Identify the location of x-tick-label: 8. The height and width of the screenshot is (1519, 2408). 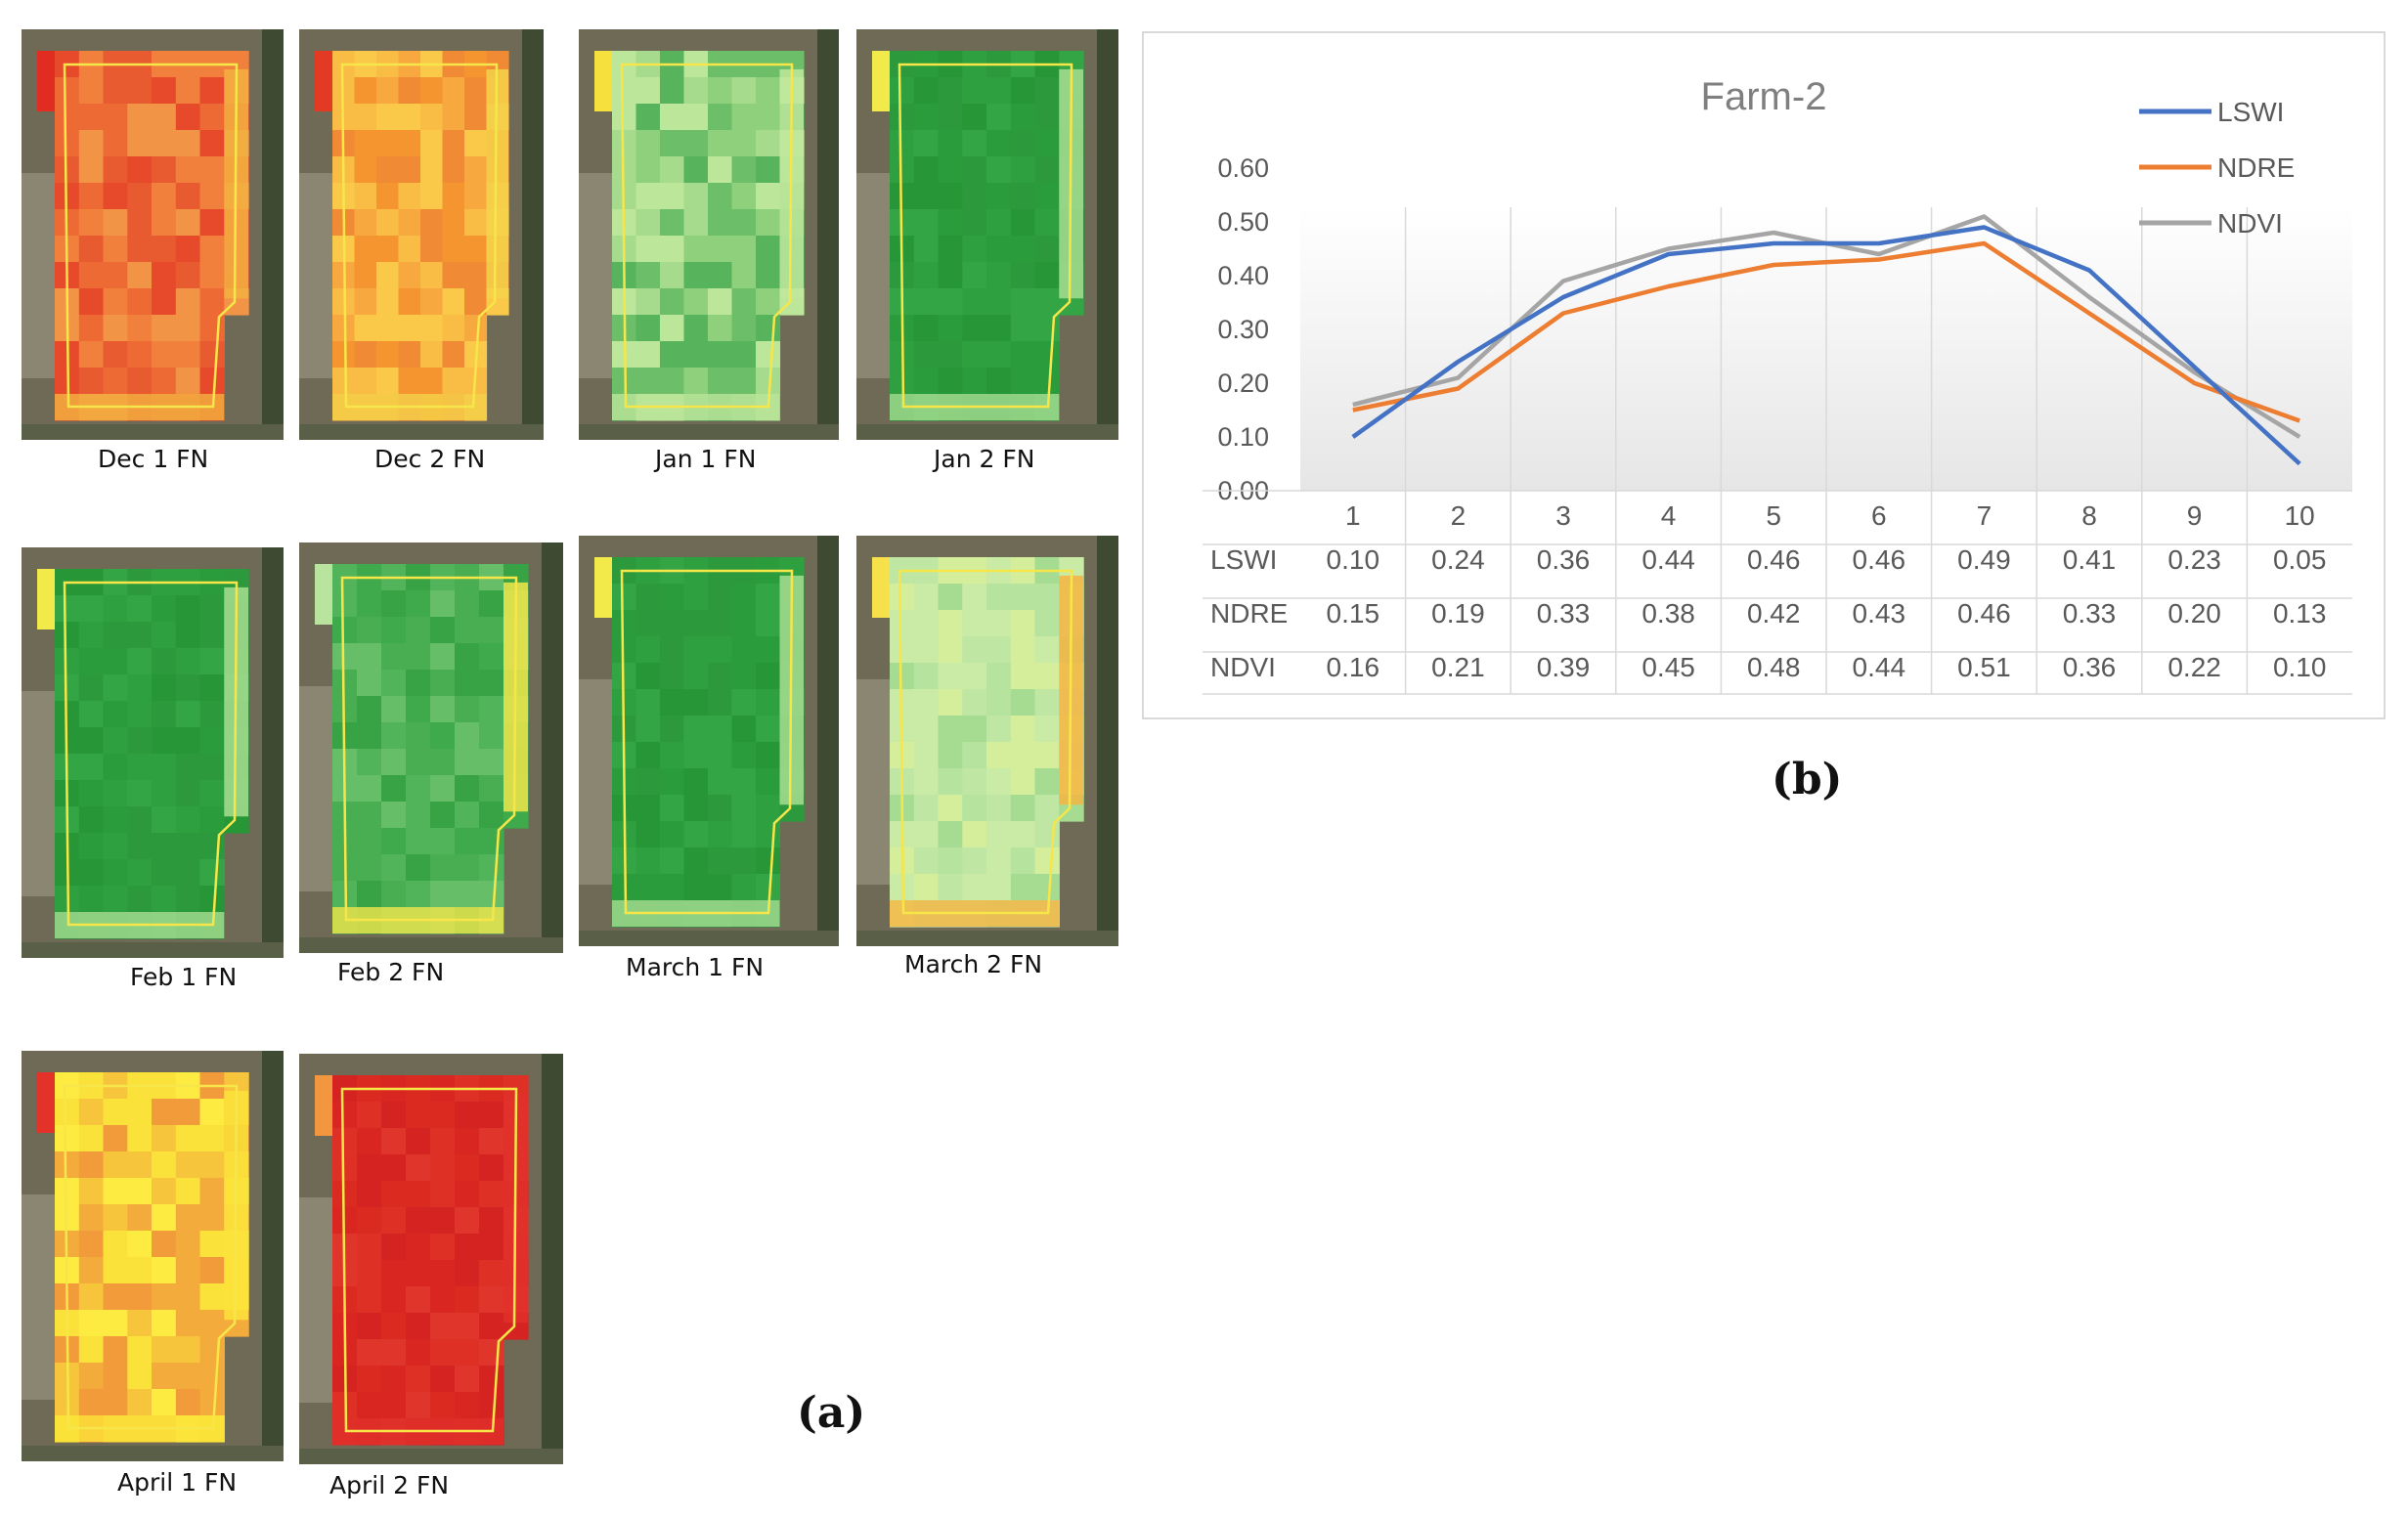
(2089, 515).